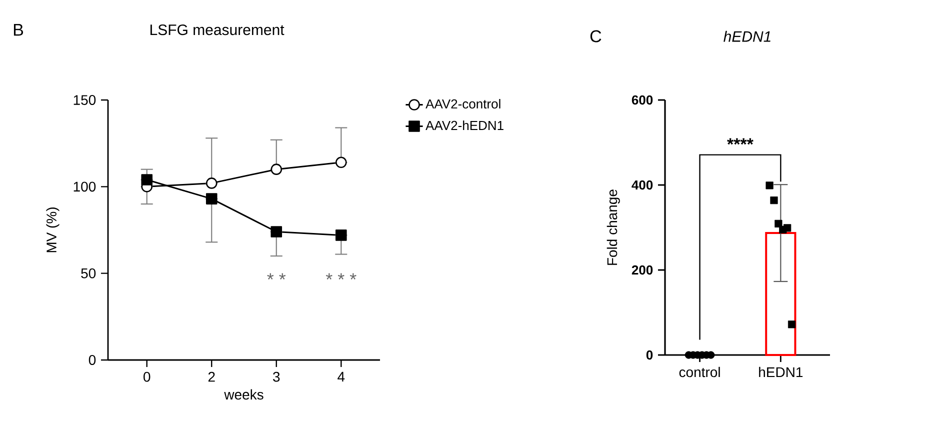 The image size is (939, 429). What do you see at coordinates (88, 273) in the screenshot?
I see `y-tick-label: 50` at bounding box center [88, 273].